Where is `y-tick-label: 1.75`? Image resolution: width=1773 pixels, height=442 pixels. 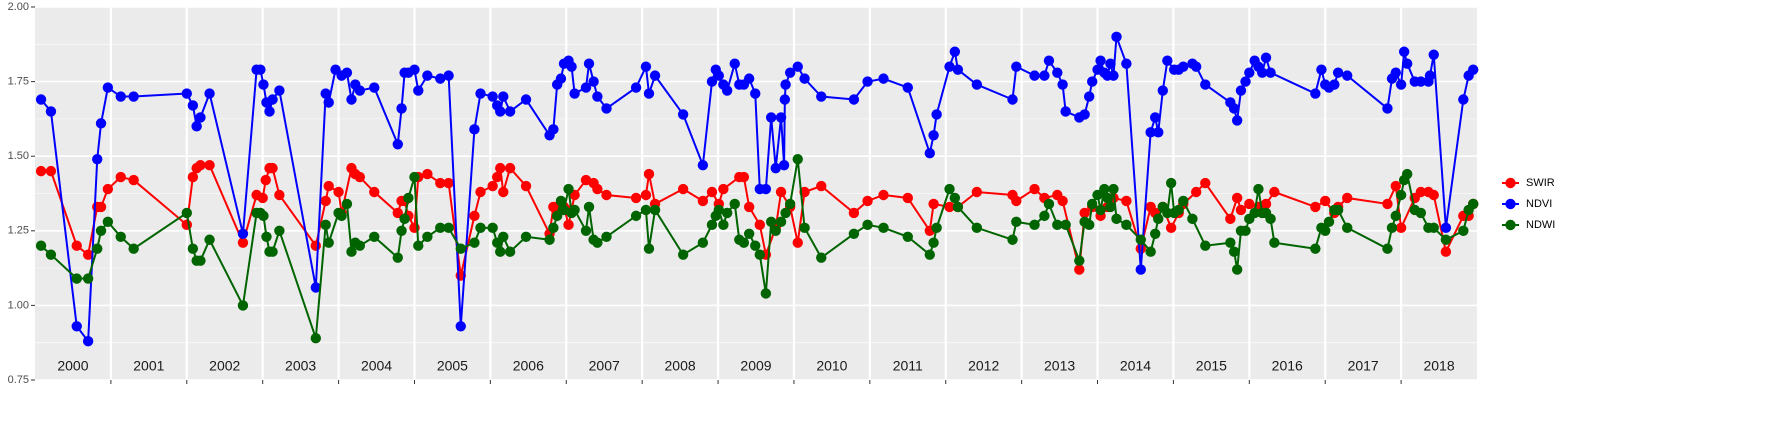 y-tick-label: 1.75 is located at coordinates (18, 82).